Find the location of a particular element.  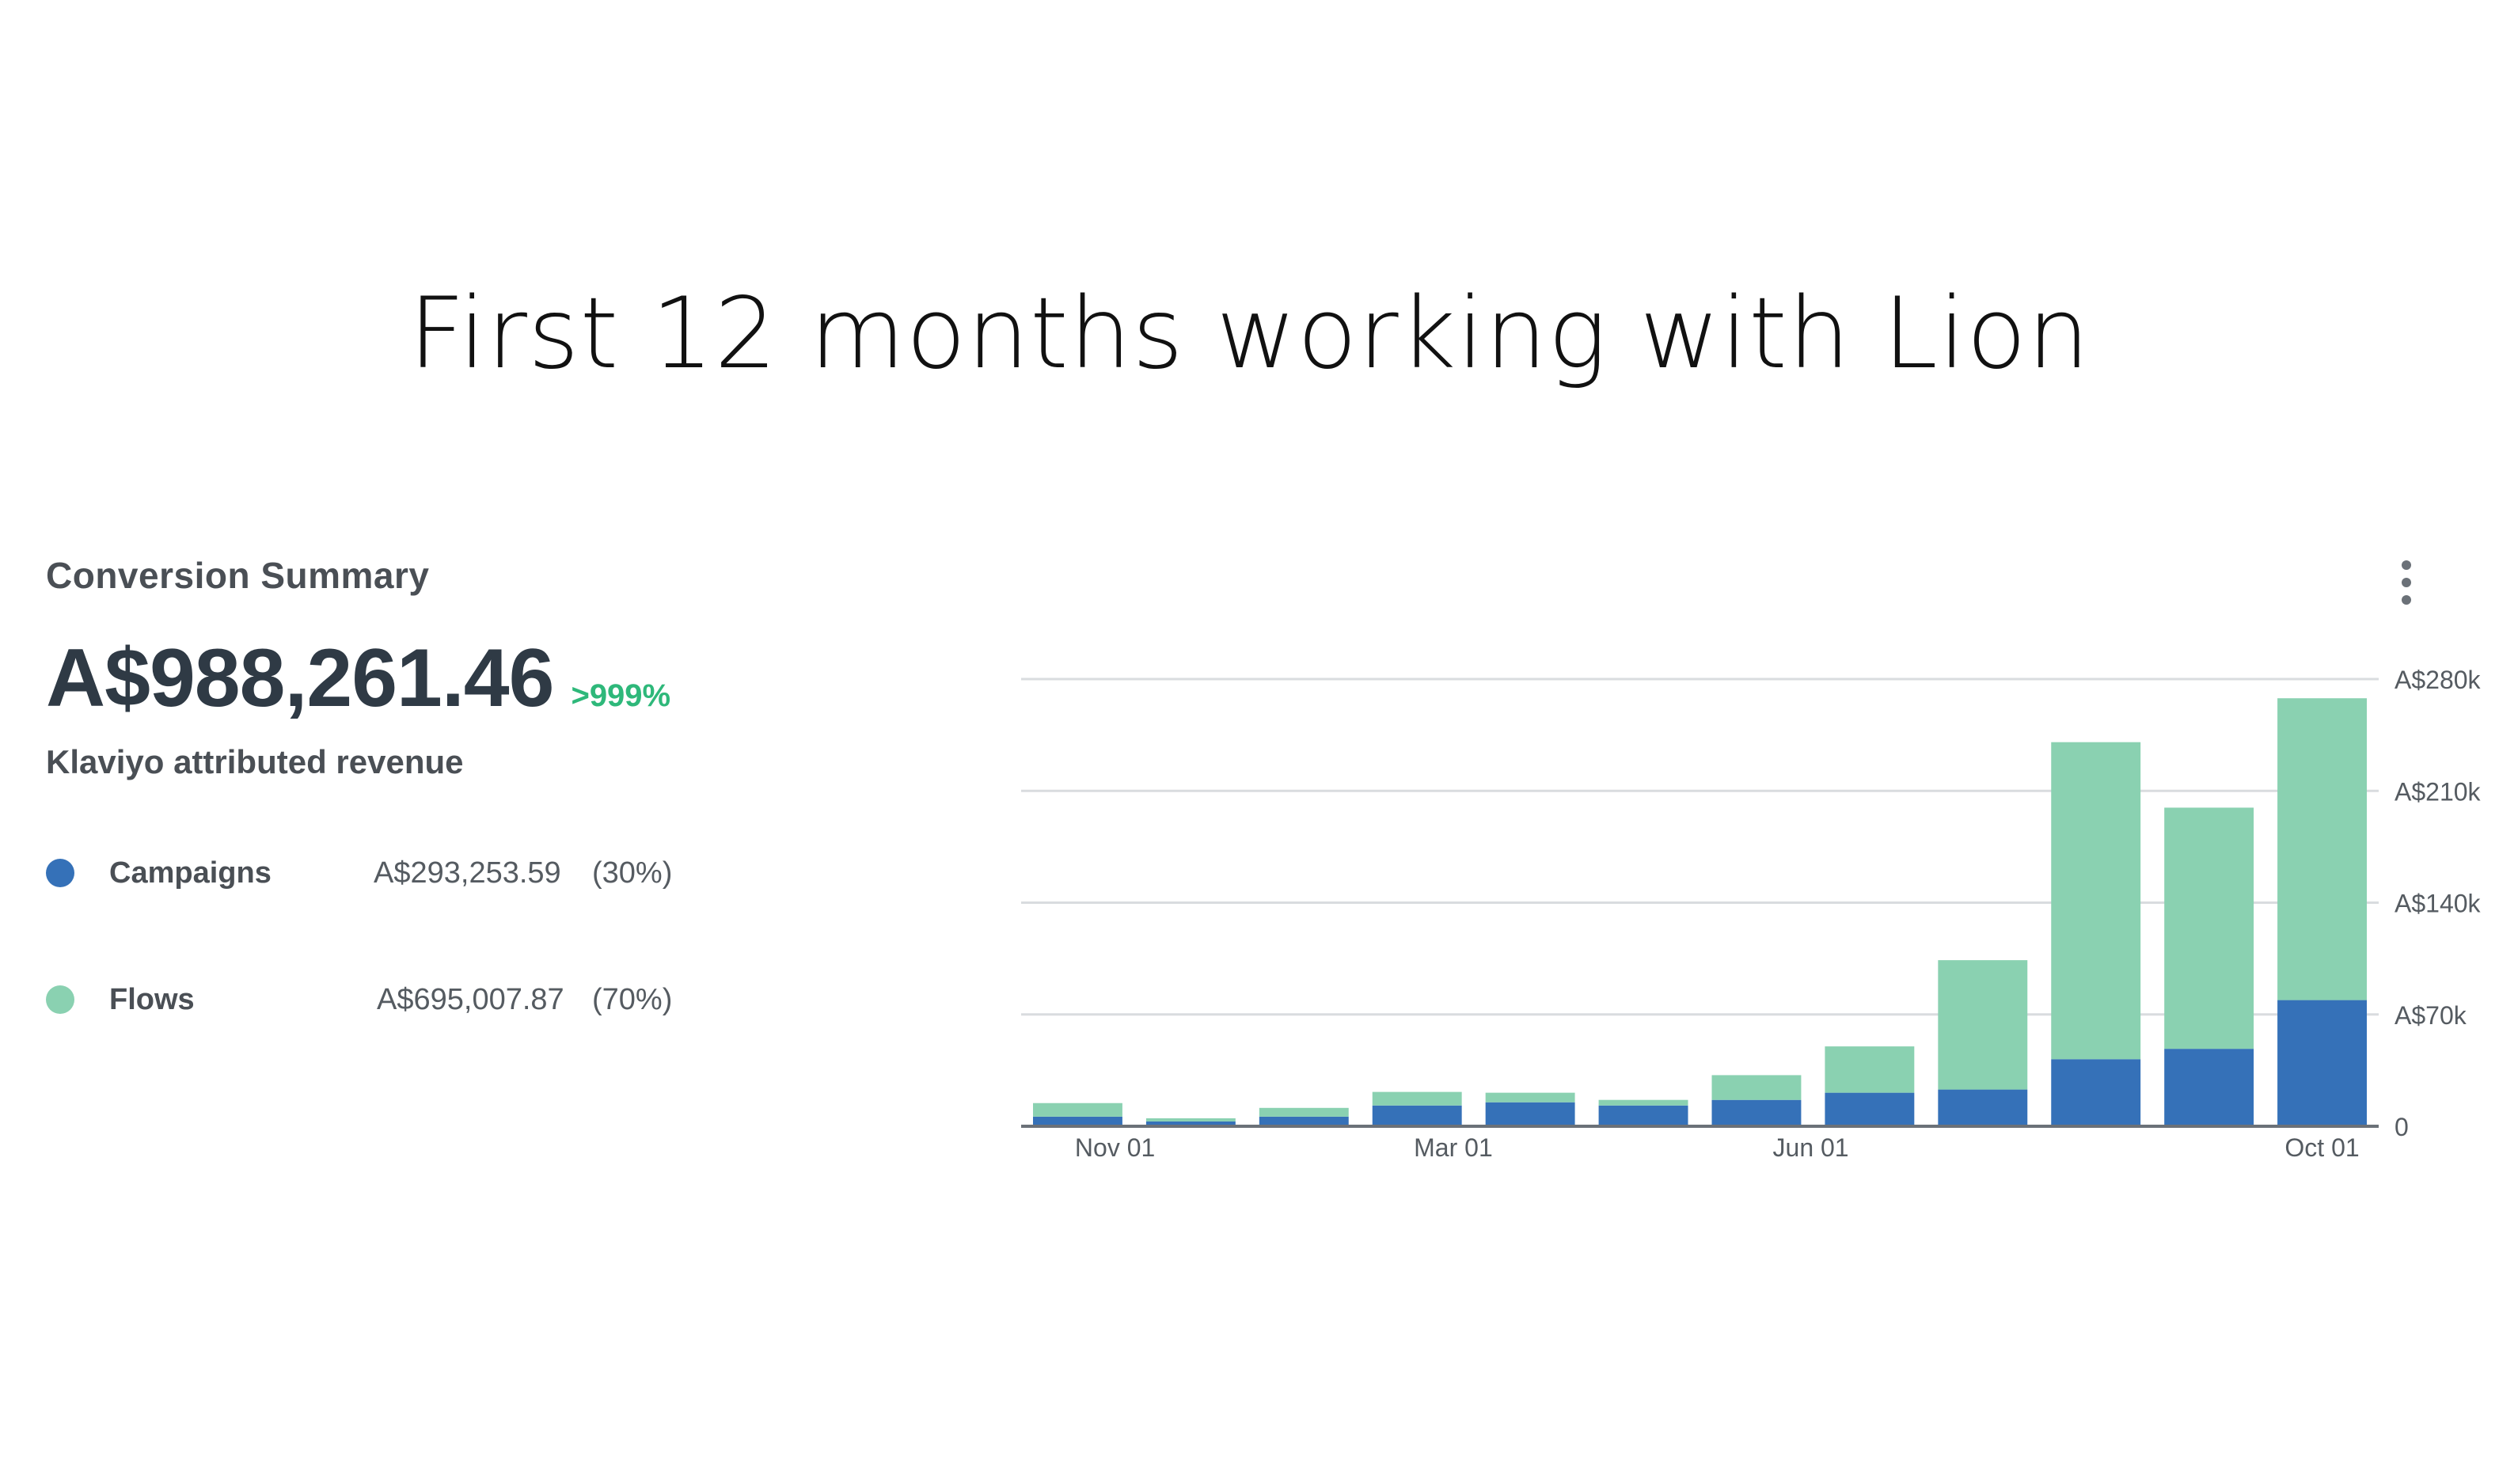

bar-flows-dec is located at coordinates (1190, 1120).